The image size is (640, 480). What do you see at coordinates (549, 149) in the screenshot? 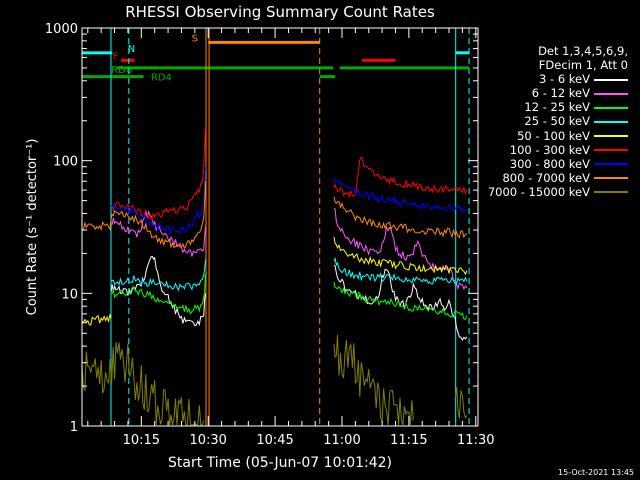
I see `legend-item-label: 100 - 300 keV` at bounding box center [549, 149].